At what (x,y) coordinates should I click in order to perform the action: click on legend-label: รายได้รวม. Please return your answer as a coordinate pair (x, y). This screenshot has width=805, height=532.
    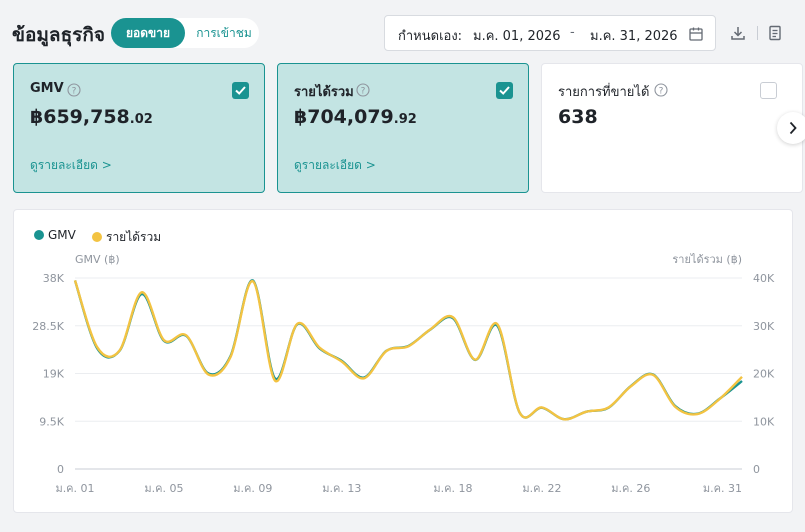
    Looking at the image, I should click on (134, 237).